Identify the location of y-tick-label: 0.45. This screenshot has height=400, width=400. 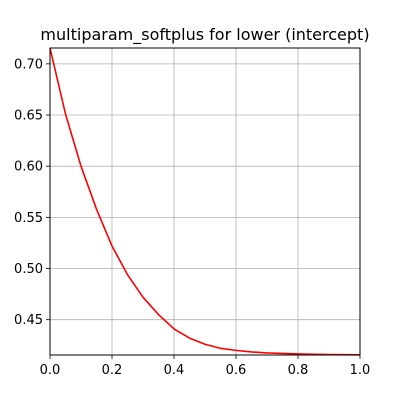
(28, 320).